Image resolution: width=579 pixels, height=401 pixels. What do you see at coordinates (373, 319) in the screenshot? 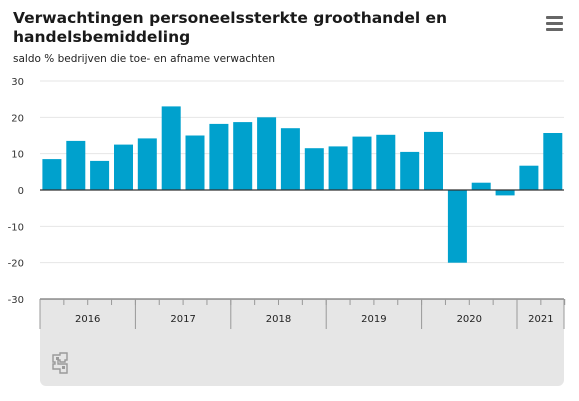
I see `x-year-label: 2019` at bounding box center [373, 319].